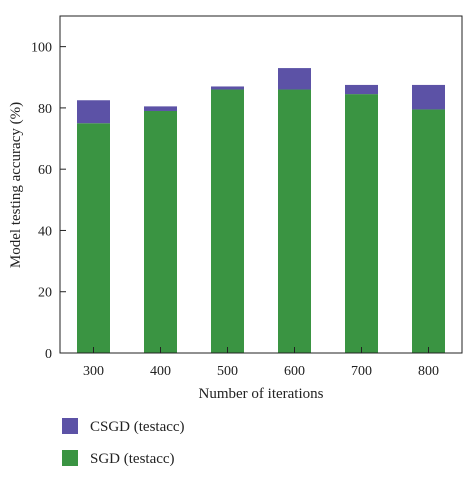 The width and height of the screenshot is (474, 479). What do you see at coordinates (132, 459) in the screenshot?
I see `legend-label-sgd: SGD (testacc)` at bounding box center [132, 459].